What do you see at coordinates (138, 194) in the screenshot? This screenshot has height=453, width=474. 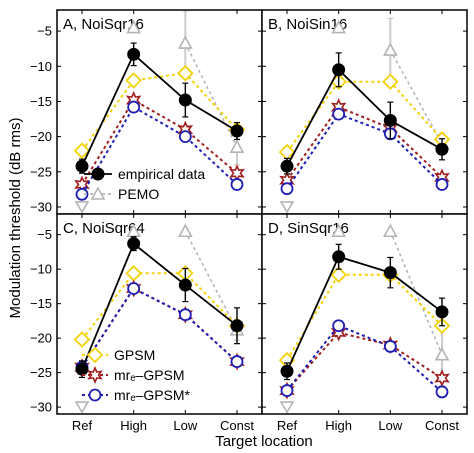 I see `legend-label: PEMO` at bounding box center [138, 194].